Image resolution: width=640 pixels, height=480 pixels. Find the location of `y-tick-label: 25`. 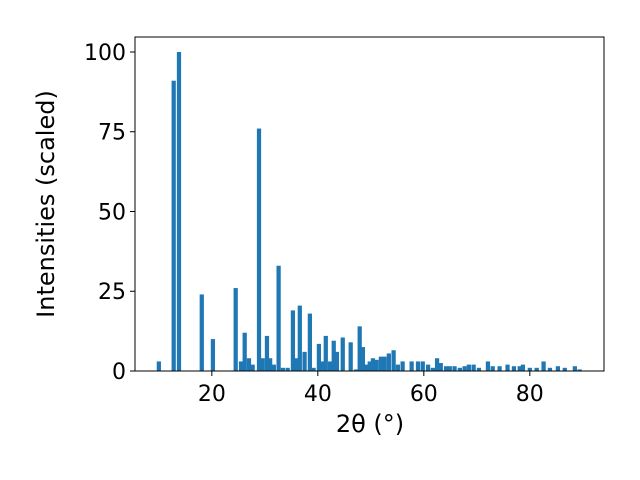

y-tick-label: 25 is located at coordinates (112, 292).